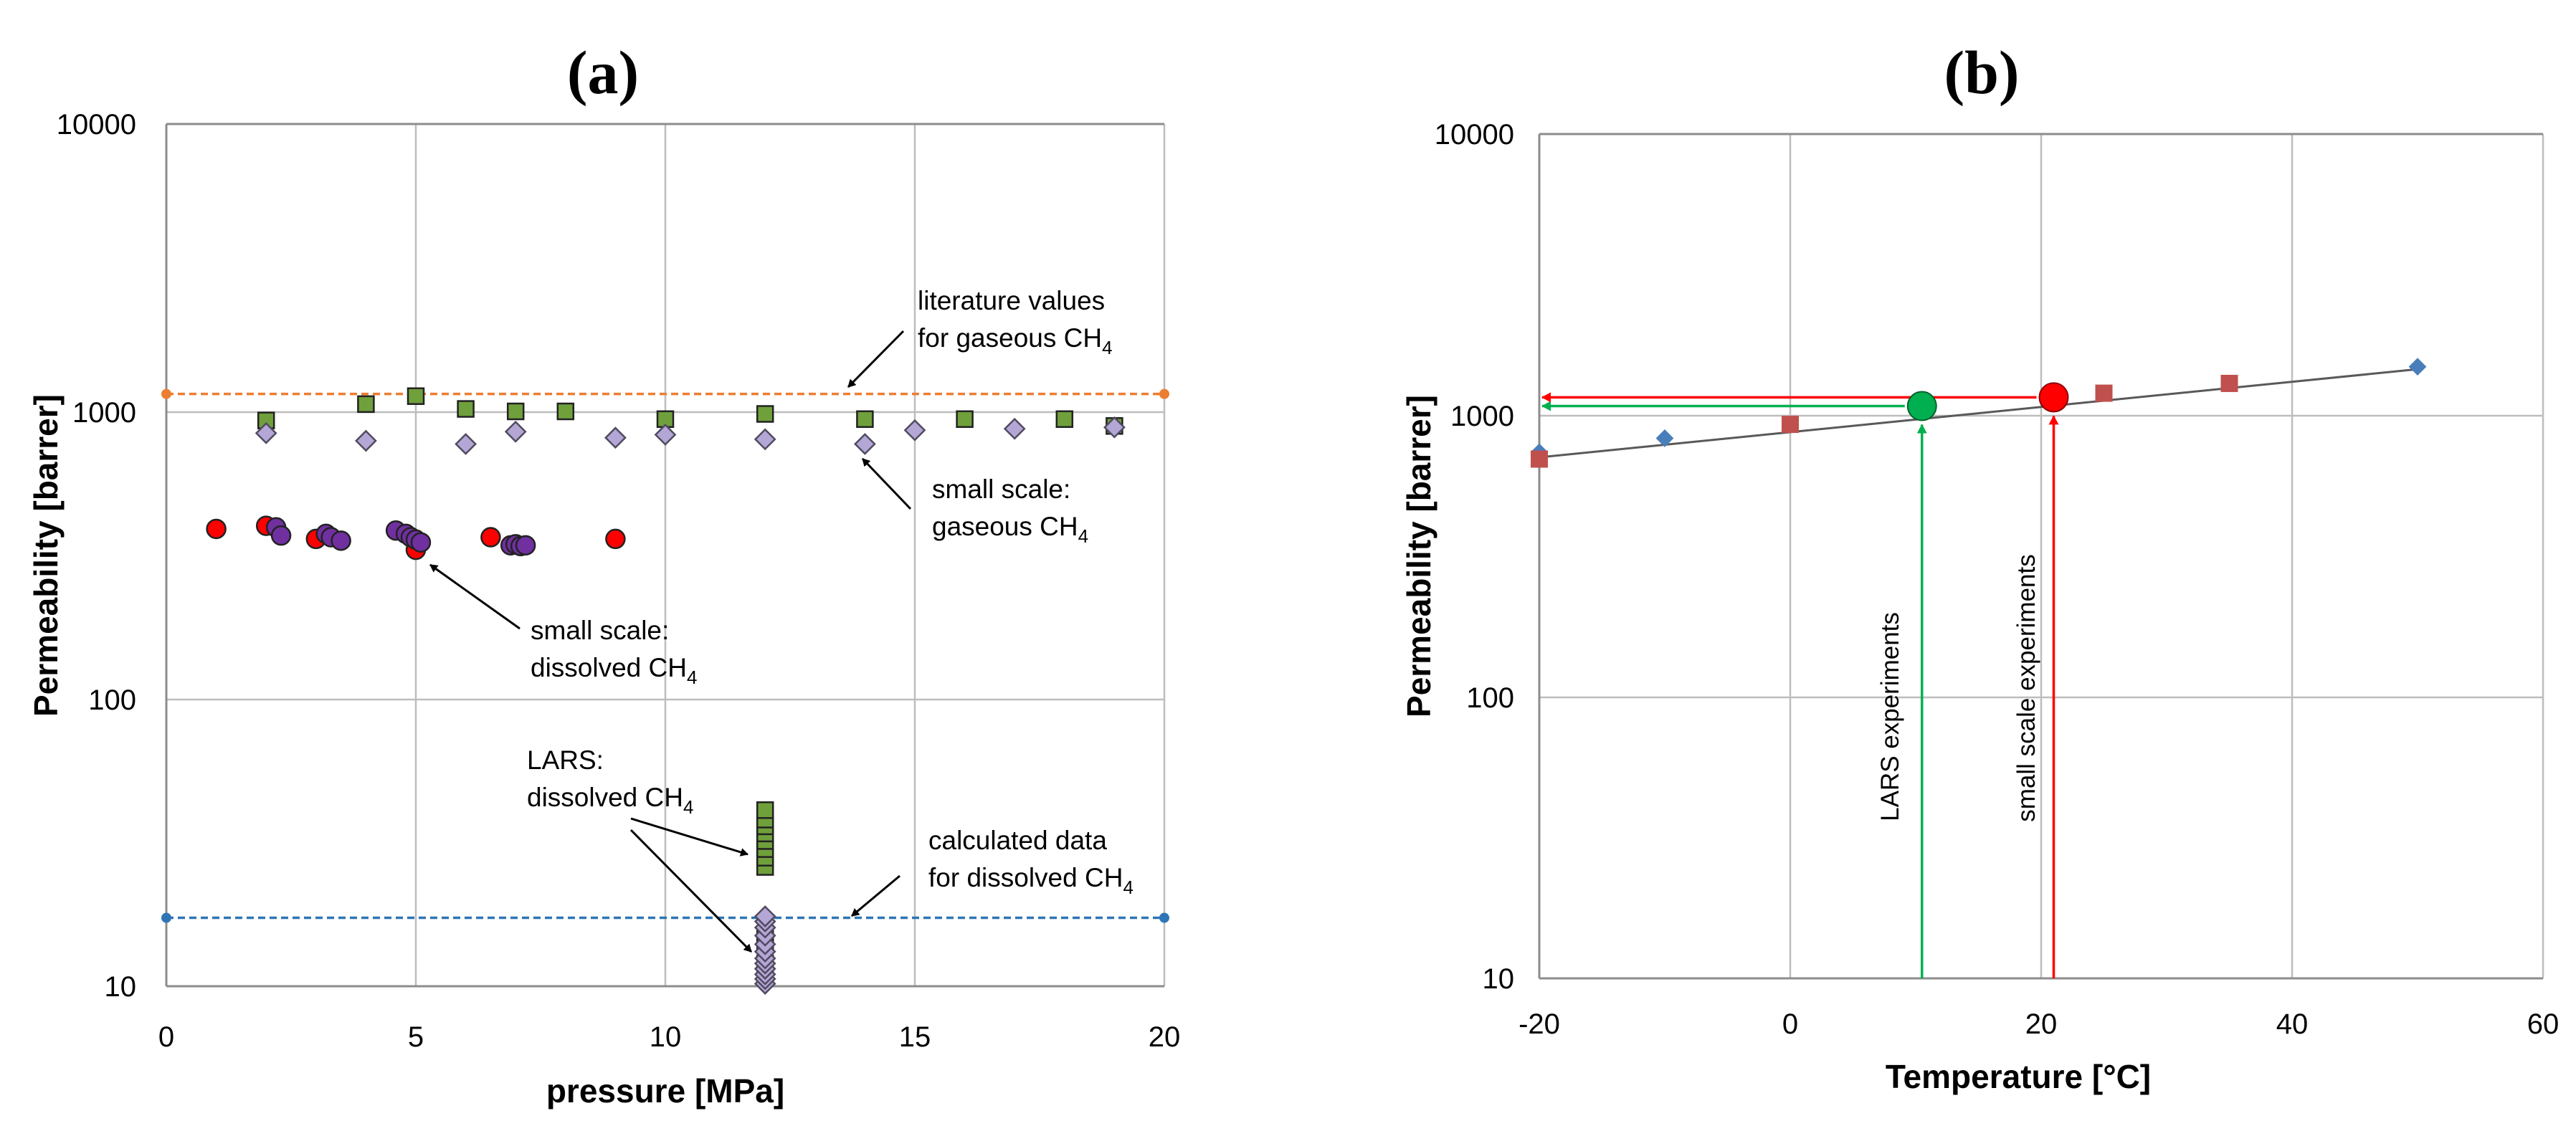  I want to click on trendline, so click(1979, 413).